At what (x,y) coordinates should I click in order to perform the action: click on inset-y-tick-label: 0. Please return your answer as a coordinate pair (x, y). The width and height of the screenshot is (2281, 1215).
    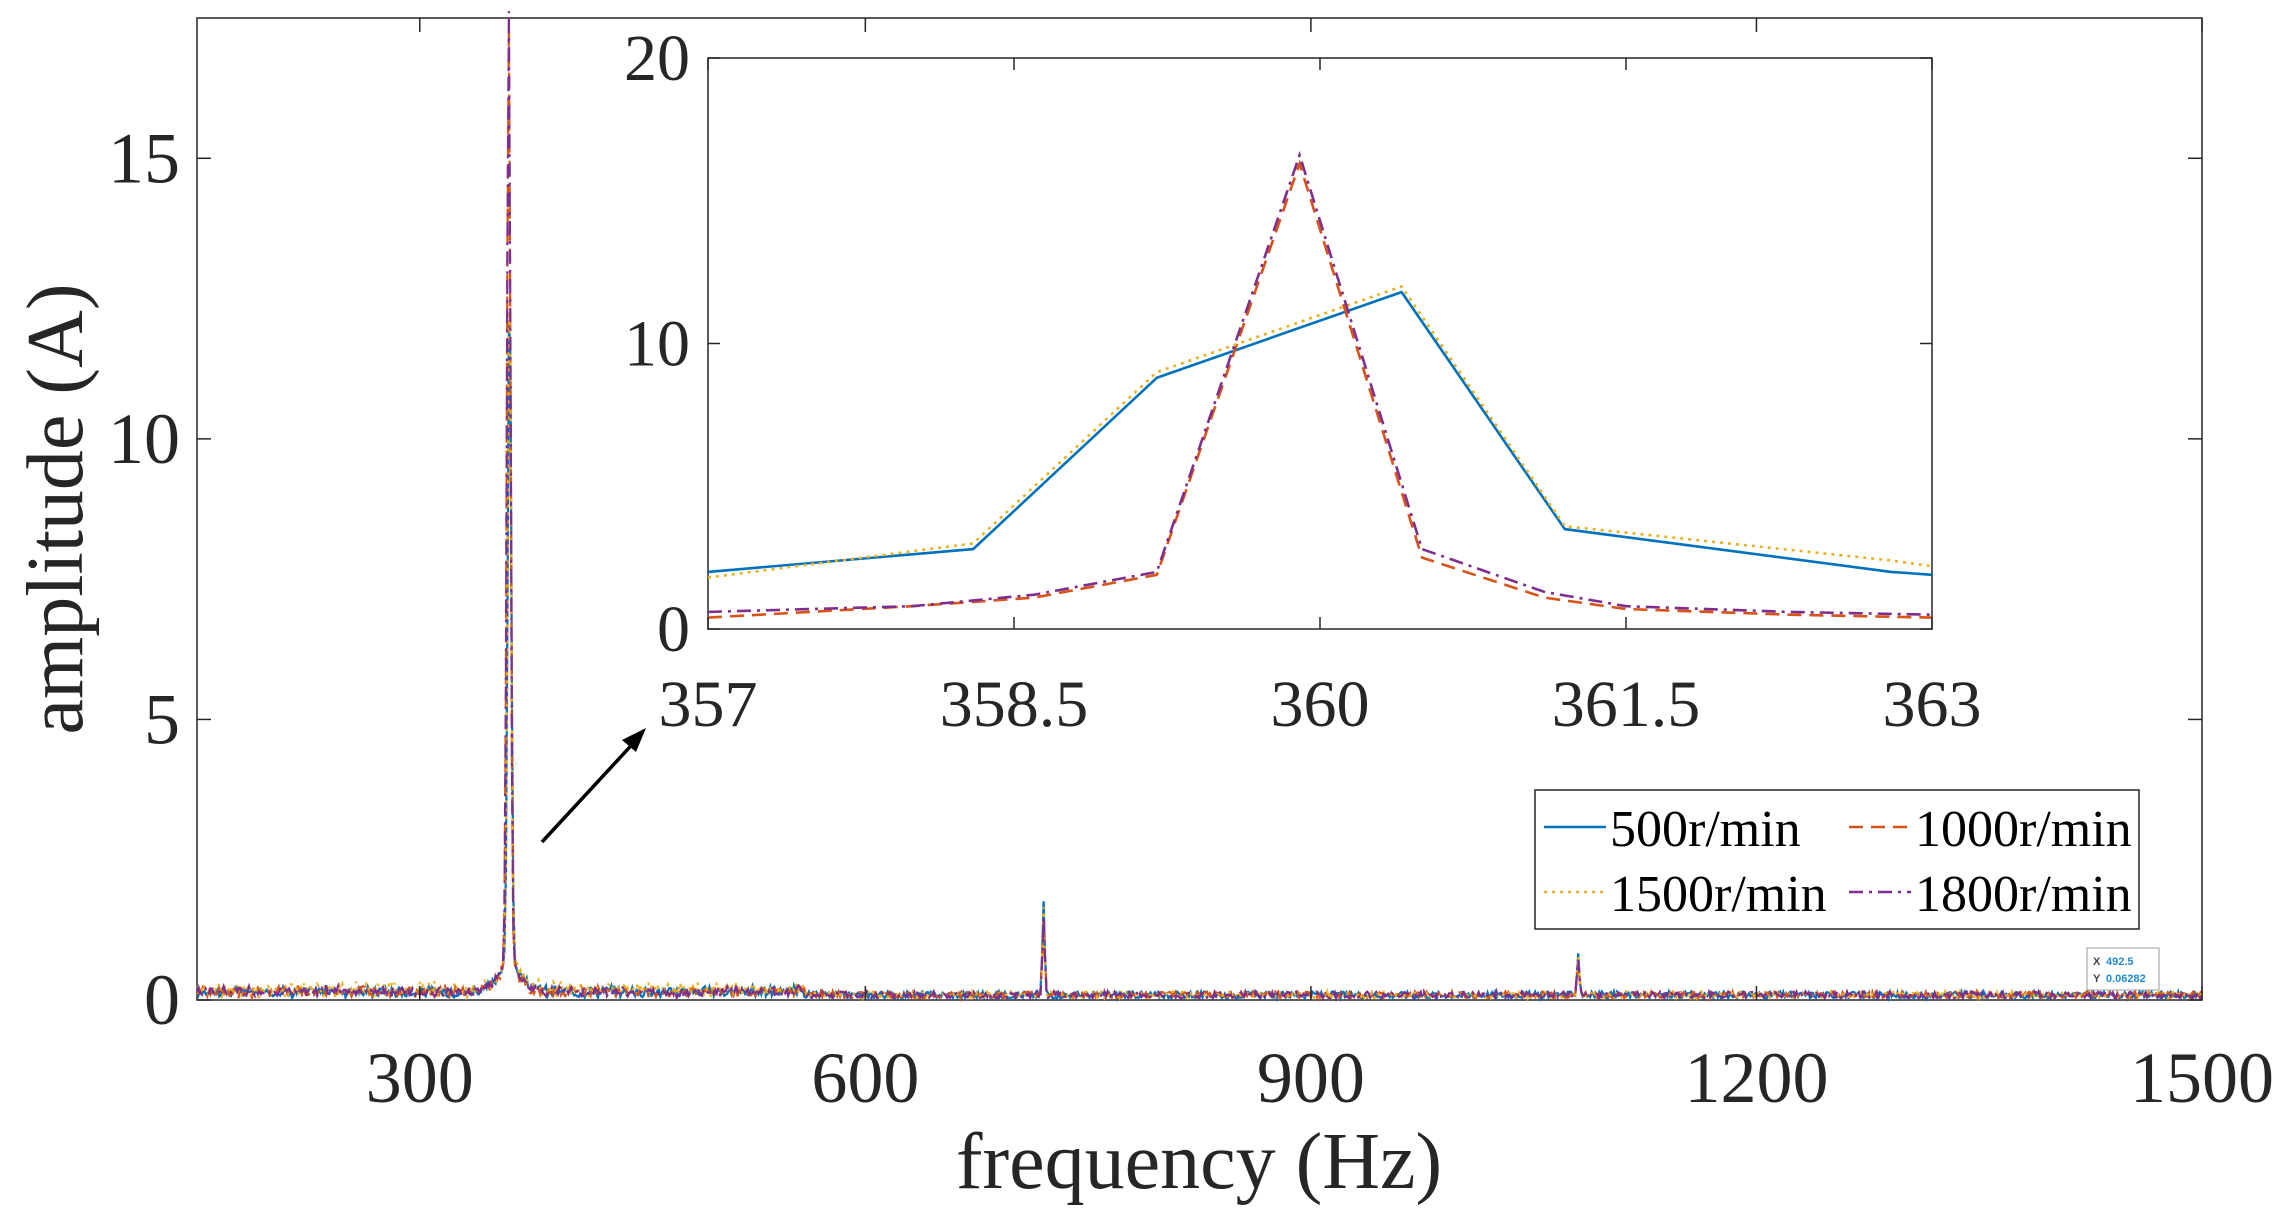
    Looking at the image, I should click on (673, 629).